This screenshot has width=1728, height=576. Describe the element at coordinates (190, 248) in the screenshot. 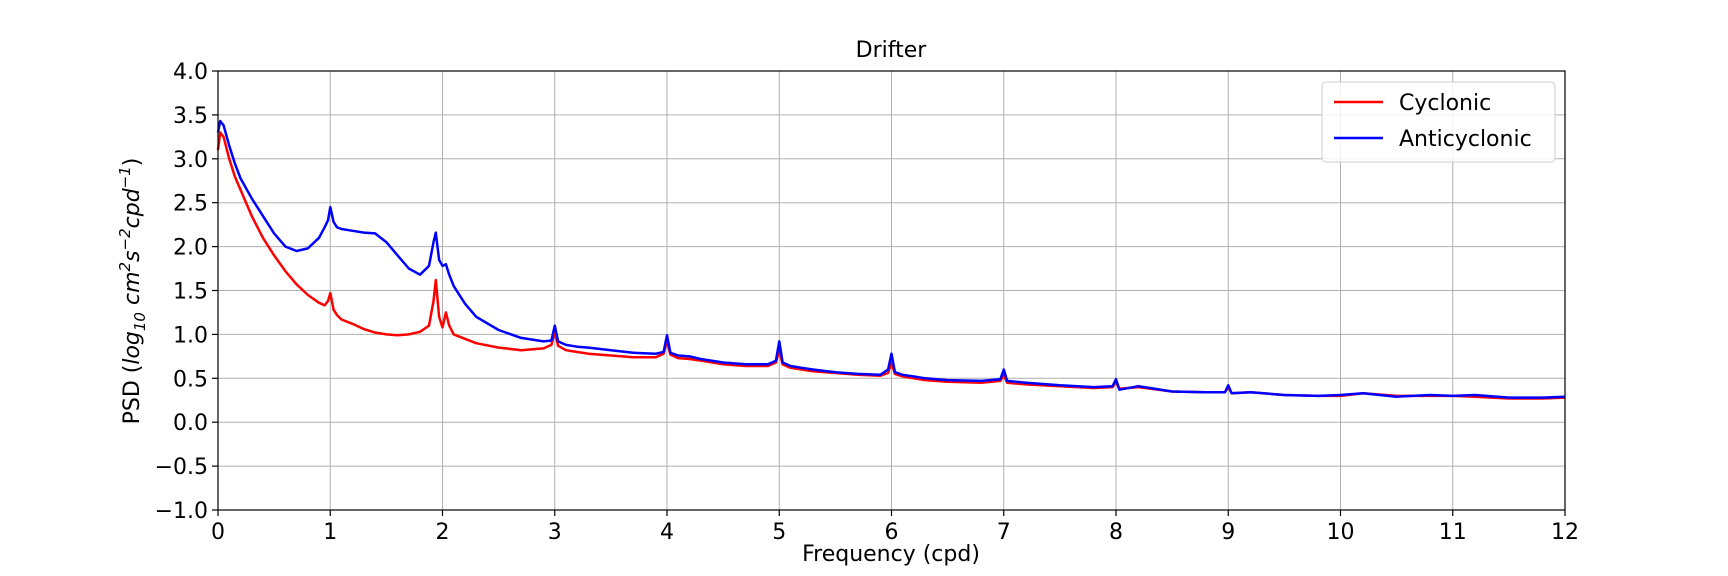

I see `y-tick-label: 2.0` at that location.